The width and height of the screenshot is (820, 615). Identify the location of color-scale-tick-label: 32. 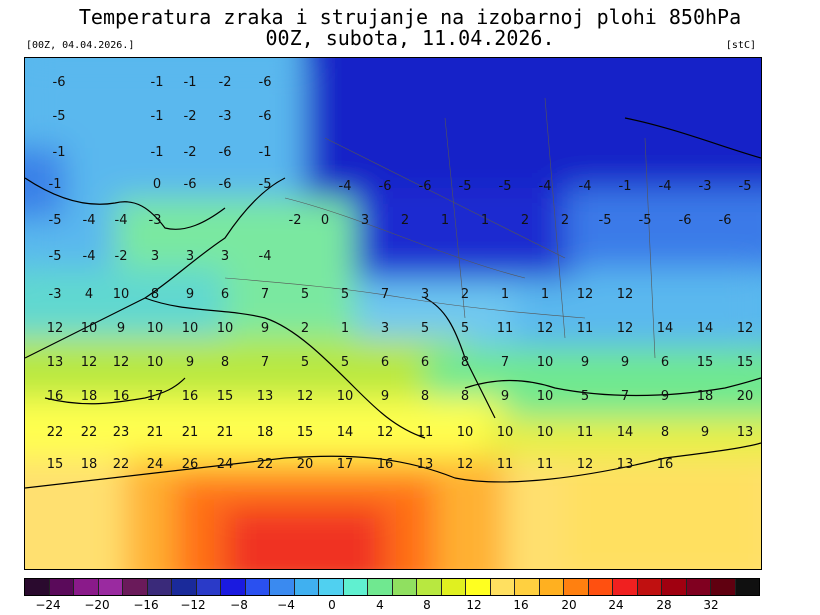
(711, 605).